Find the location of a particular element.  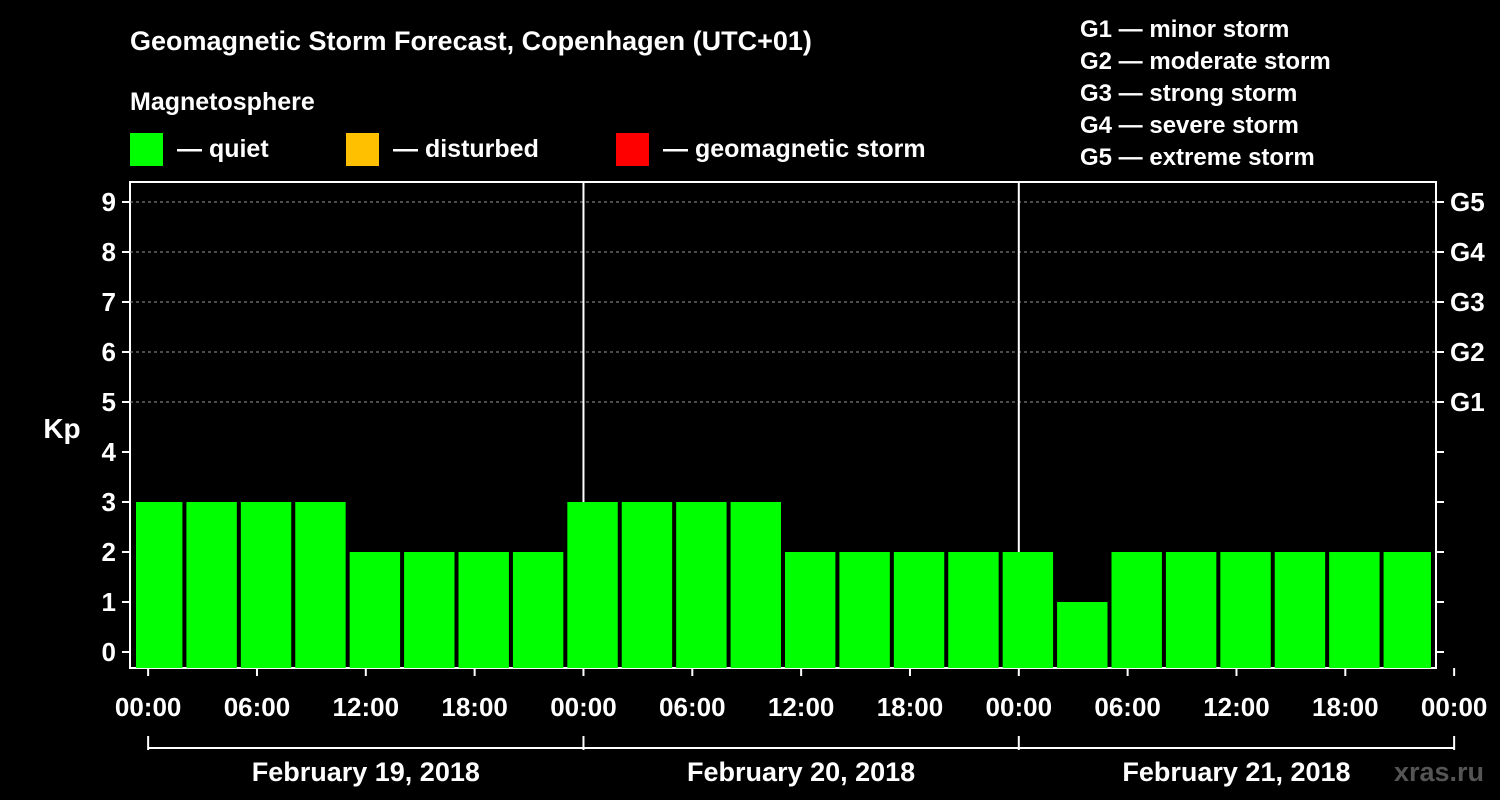

storm-scale-item: G5 — extreme storm is located at coordinates (1197, 157).